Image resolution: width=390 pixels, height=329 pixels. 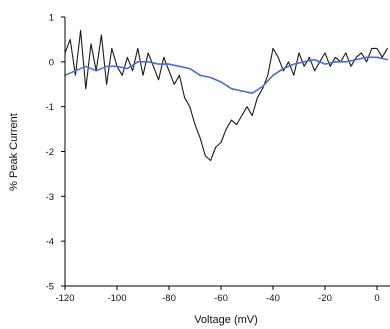 What do you see at coordinates (116, 298) in the screenshot?
I see `x-tick-label: -100` at bounding box center [116, 298].